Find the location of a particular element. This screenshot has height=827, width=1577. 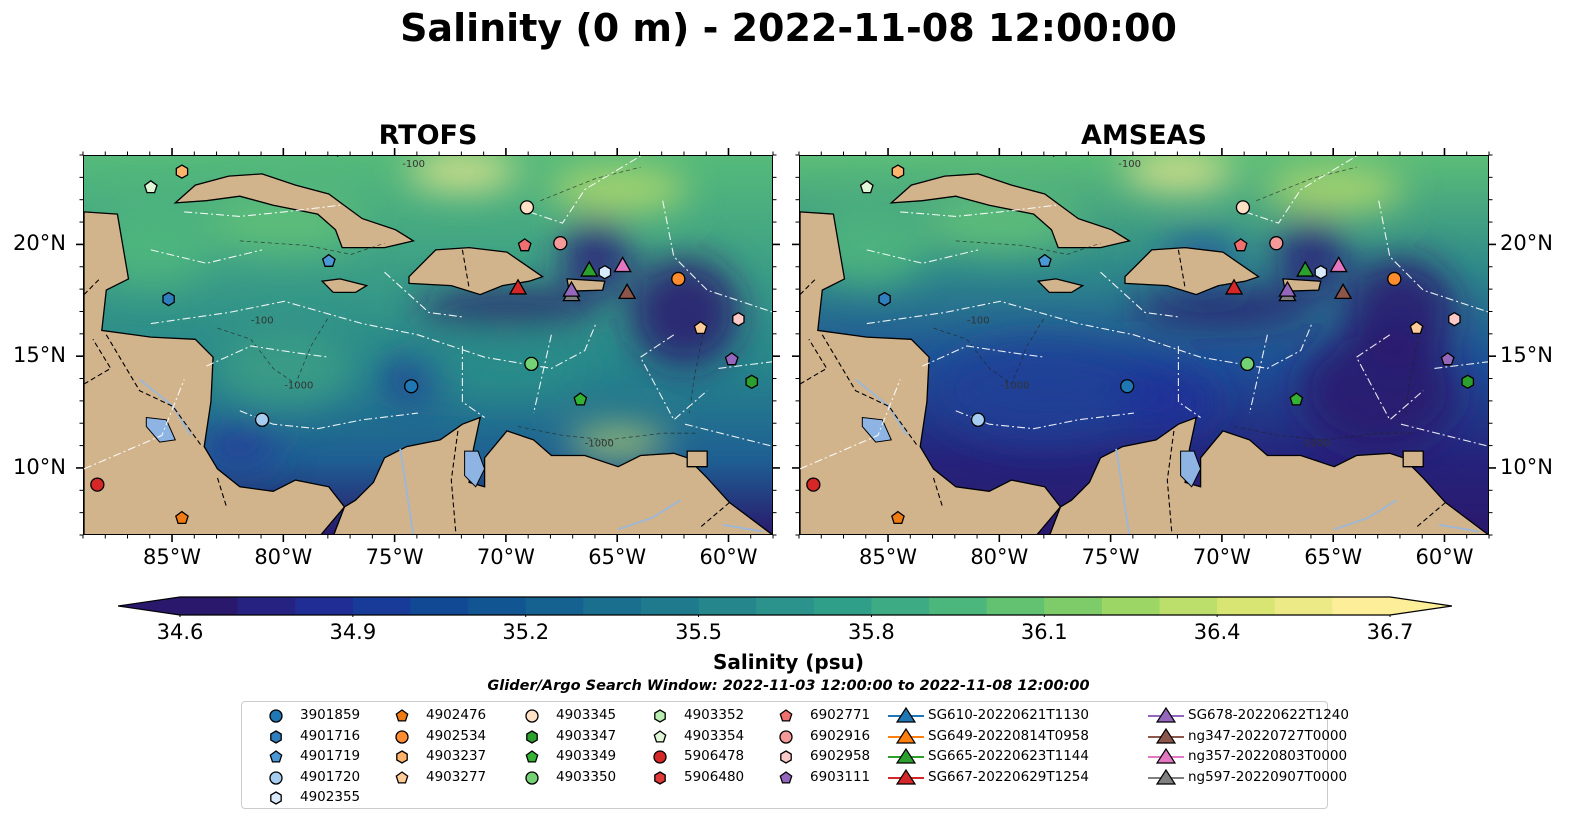

legend-label: SG665-20220623T1144 is located at coordinates (1008, 756).